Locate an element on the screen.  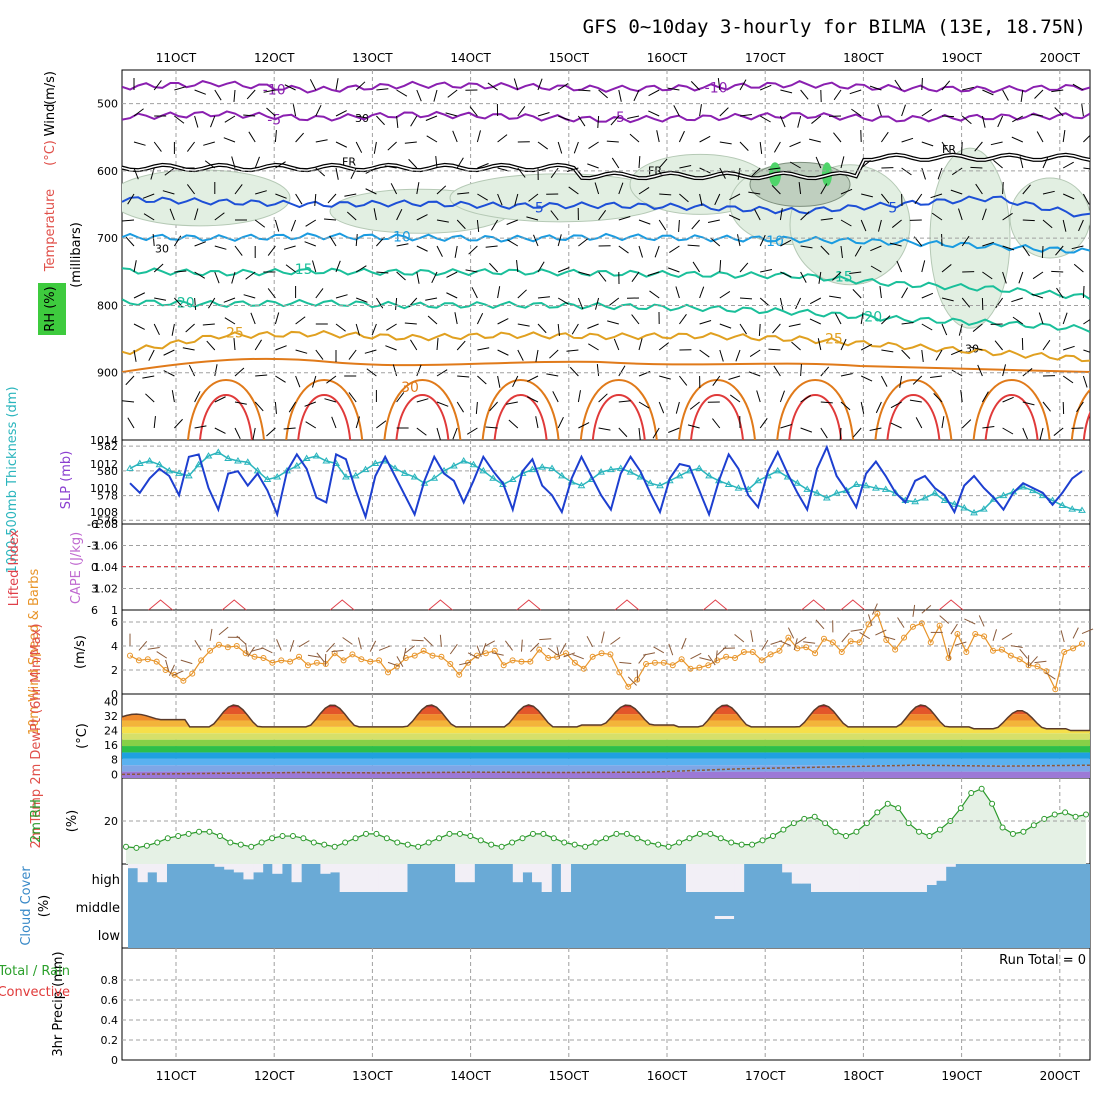
x-tick-bottom: 12OCT is located at coordinates (274, 1076).